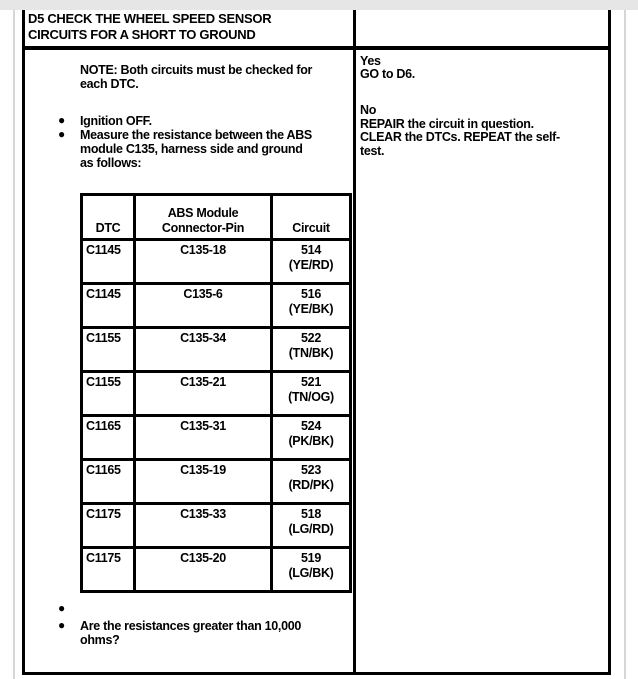  I want to click on cell-circuit: 516 (YE/BK), so click(311, 305).